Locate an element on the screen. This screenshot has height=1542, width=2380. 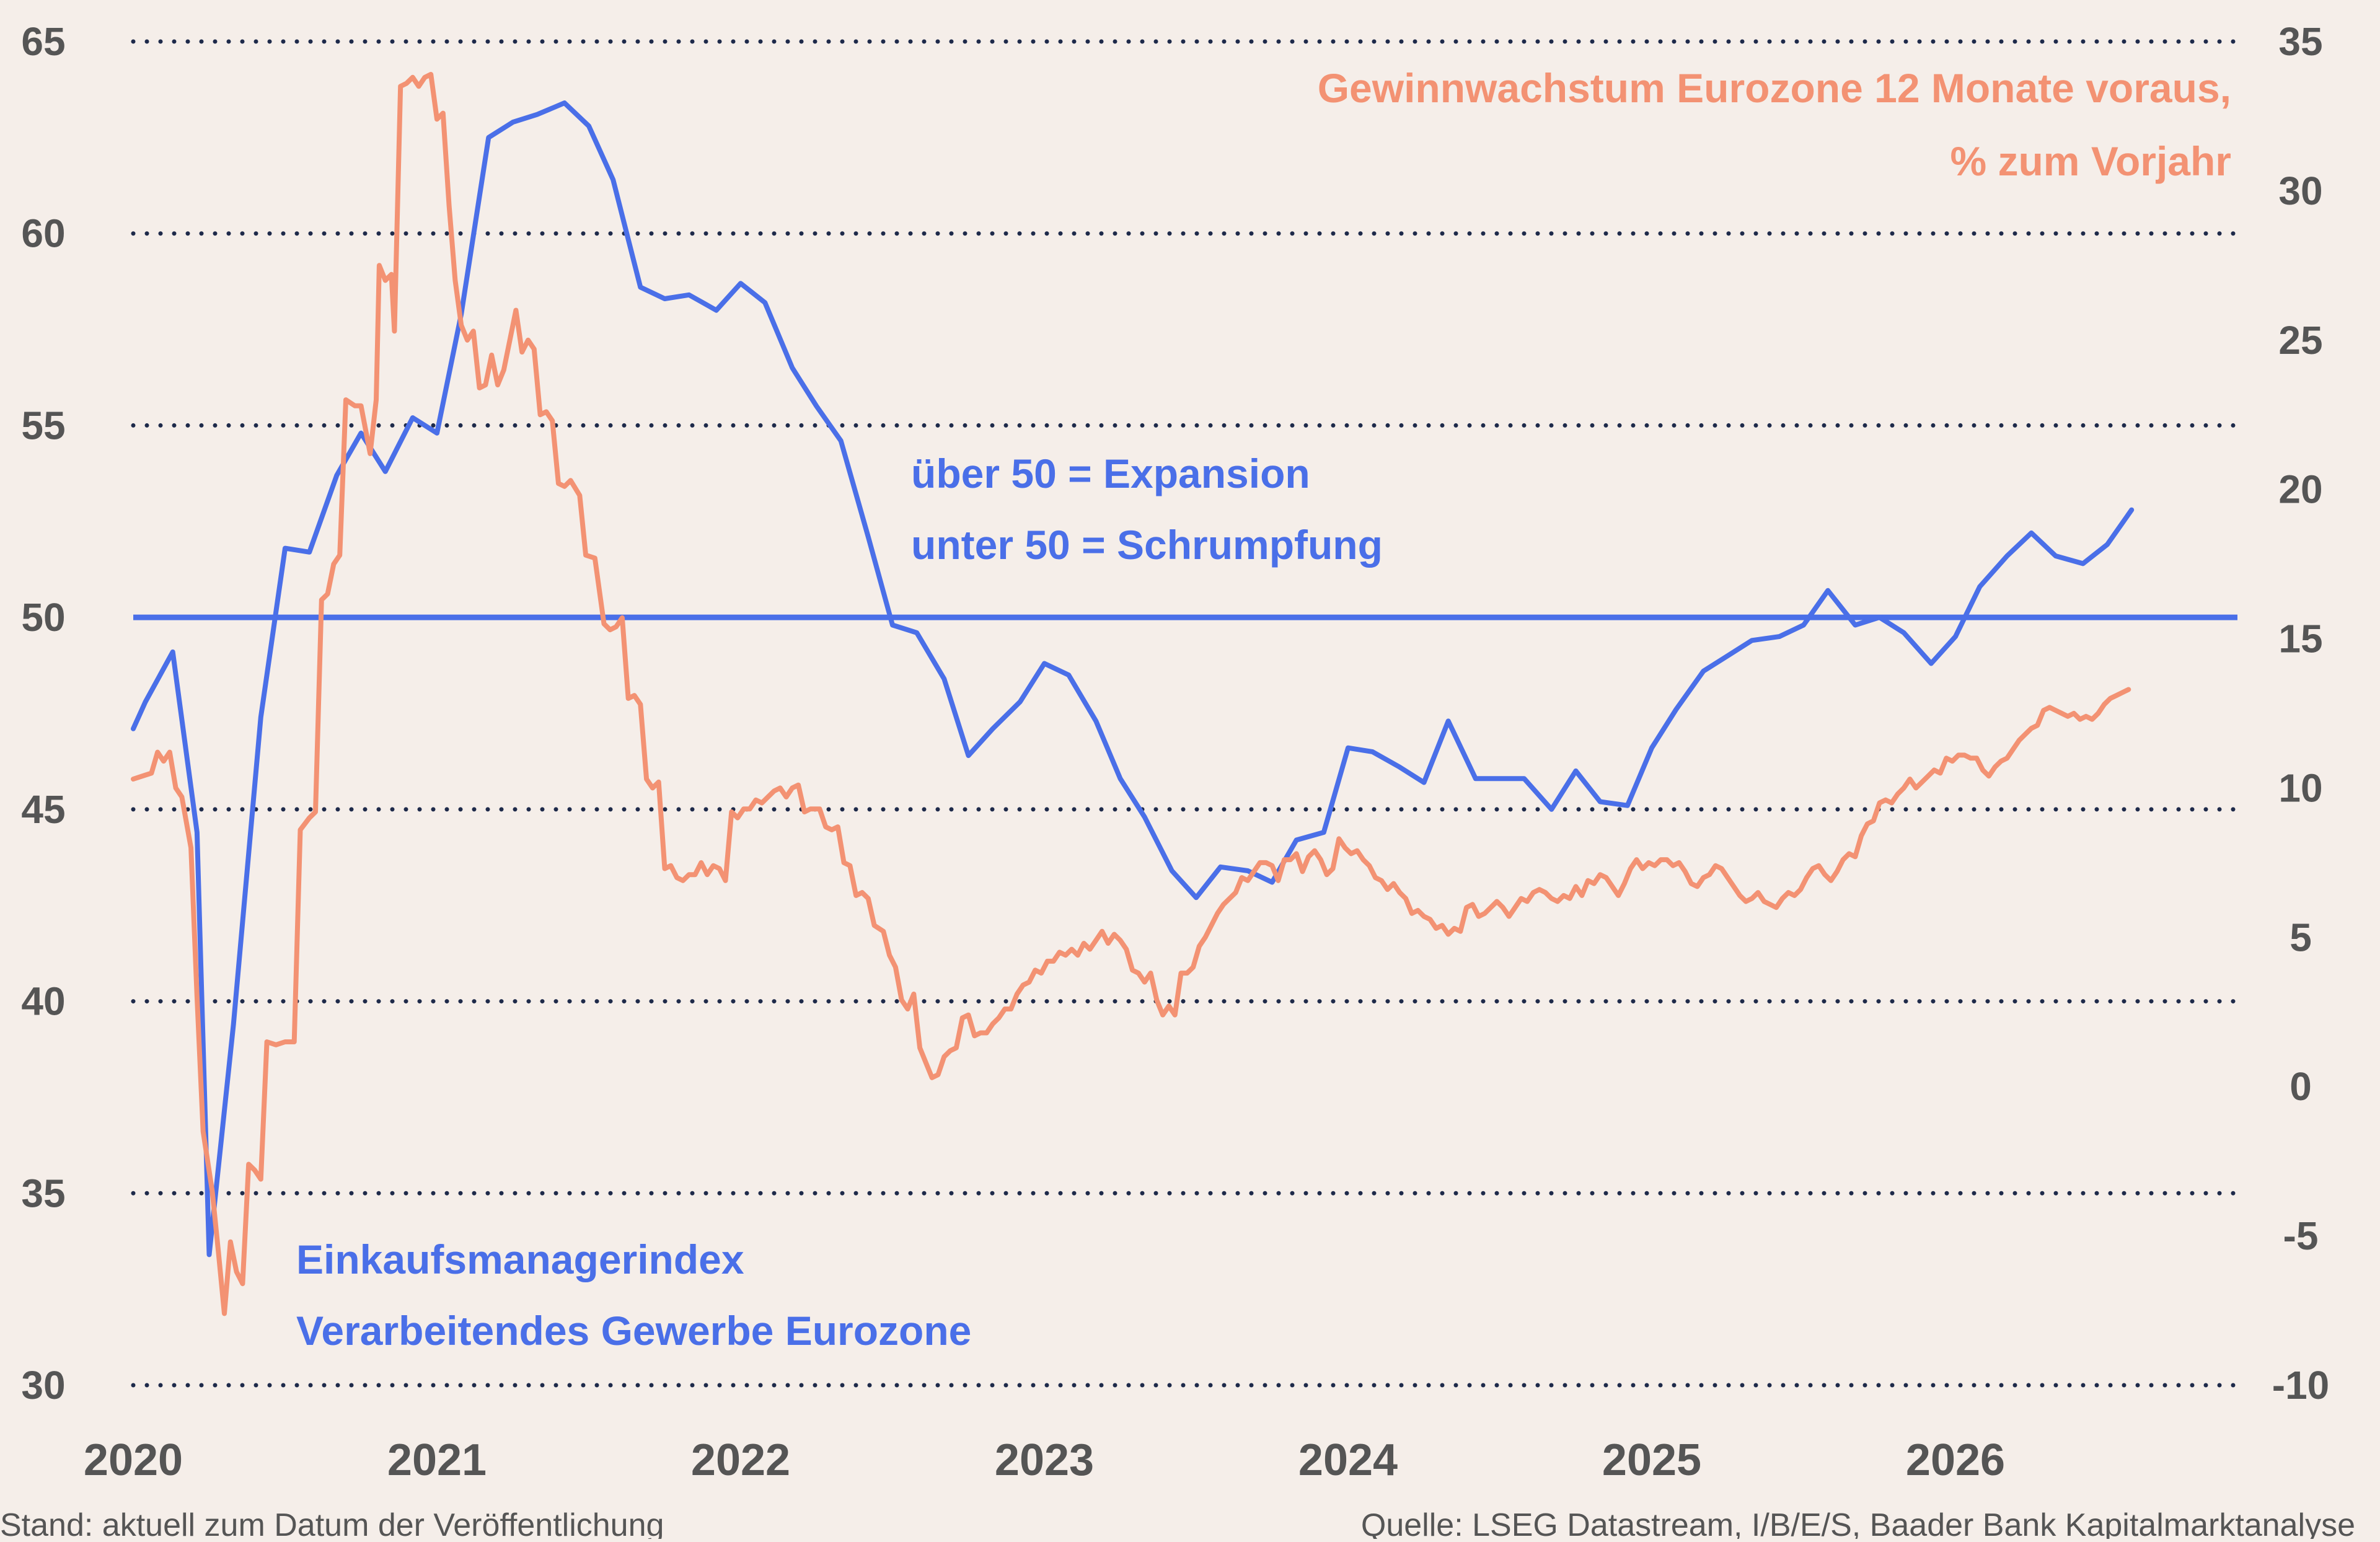
x-tick-2025: 2025 is located at coordinates (1651, 1460).